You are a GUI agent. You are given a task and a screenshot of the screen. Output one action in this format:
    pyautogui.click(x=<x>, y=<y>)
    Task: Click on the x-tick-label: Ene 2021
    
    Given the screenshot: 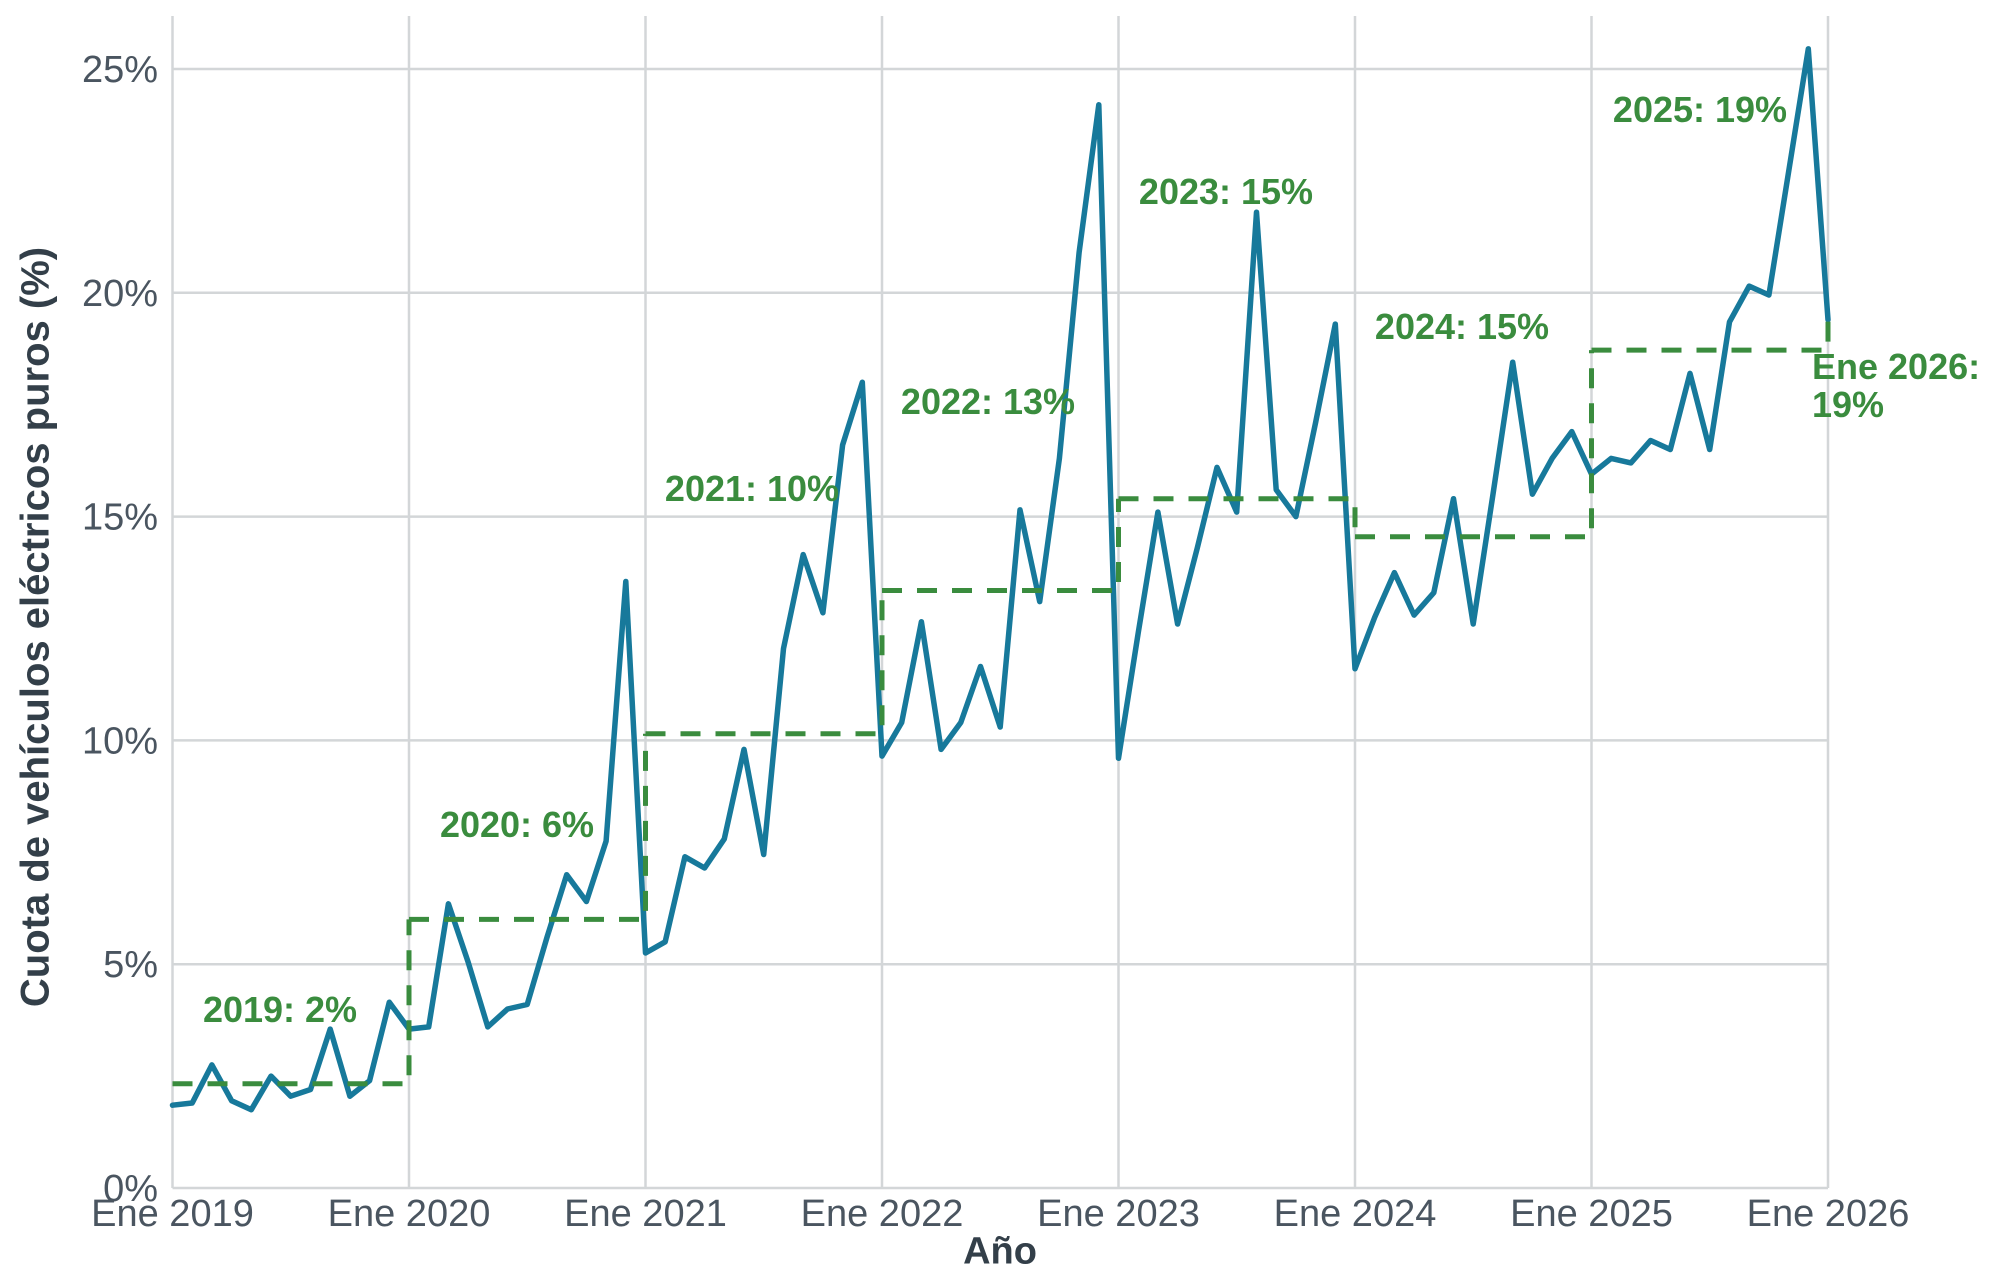 What is the action you would take?
    pyautogui.click(x=645, y=1214)
    